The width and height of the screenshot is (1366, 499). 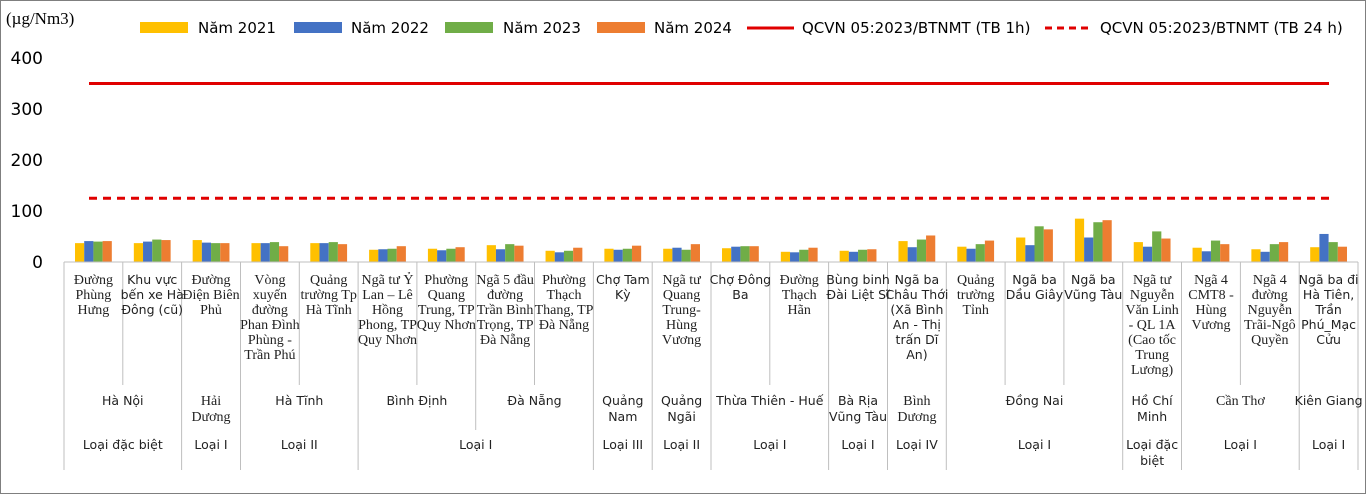 I want to click on category-label: Đường Điện Biên Phủ, so click(x=210, y=295).